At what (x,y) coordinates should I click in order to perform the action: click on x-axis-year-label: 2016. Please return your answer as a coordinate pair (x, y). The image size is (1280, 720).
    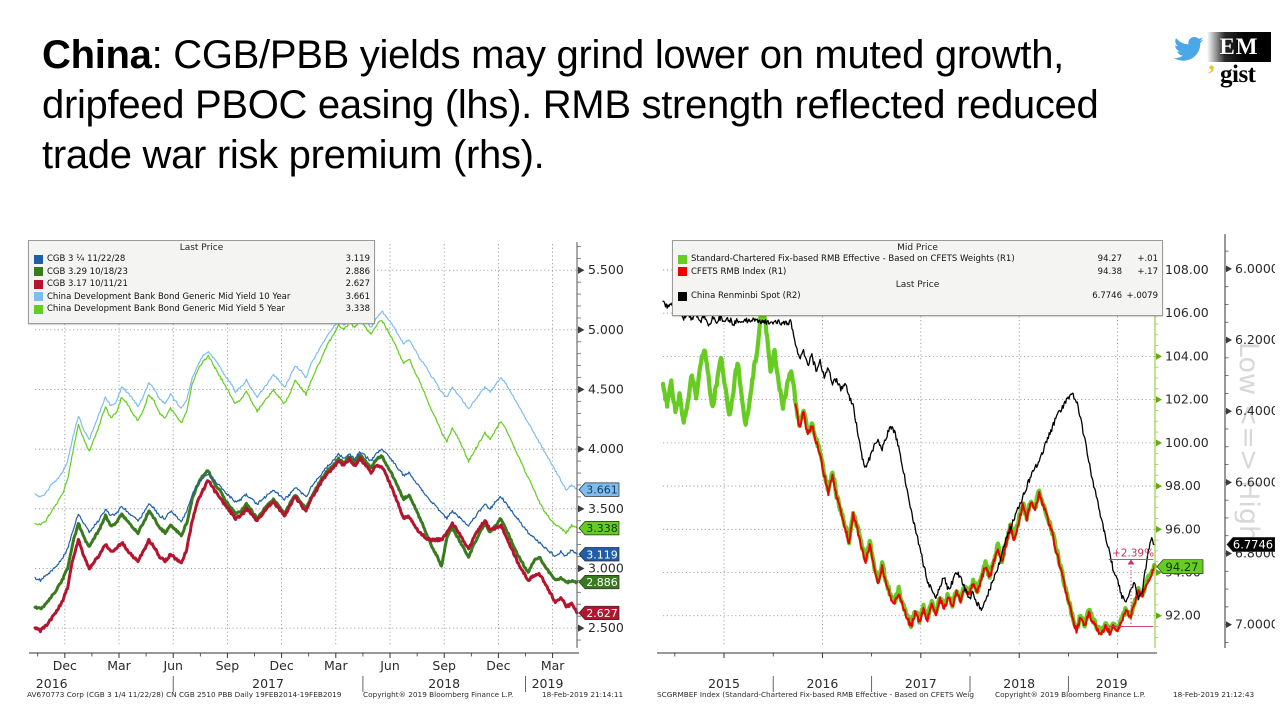
    Looking at the image, I should click on (52, 683).